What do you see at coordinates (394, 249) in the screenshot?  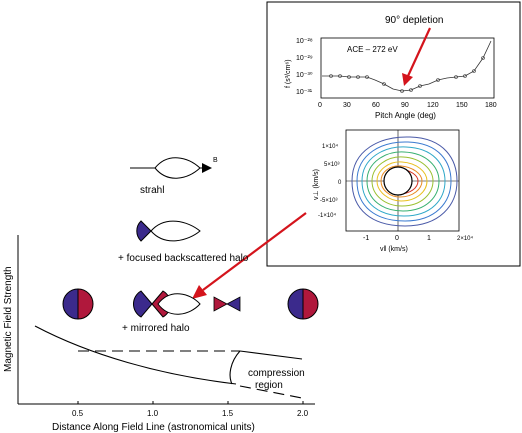 I see `vpar-label: v‖ (km/s)` at bounding box center [394, 249].